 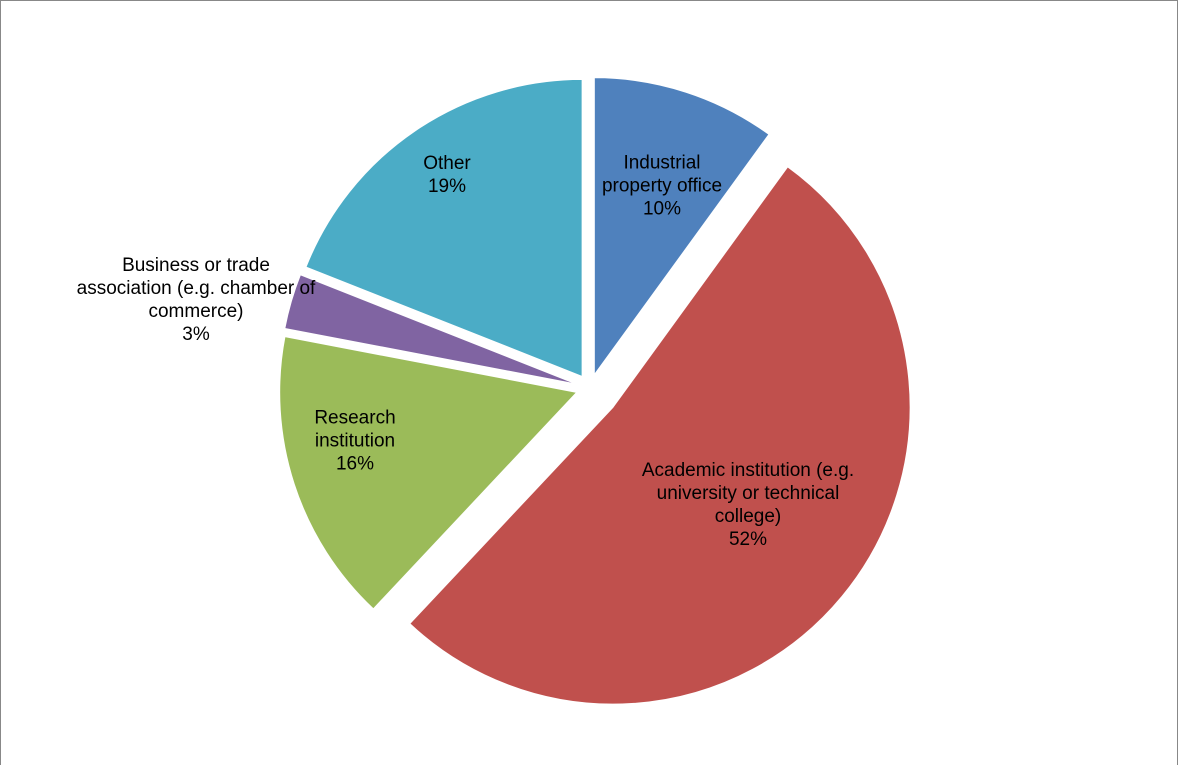 I want to click on slice-label: Other 19%, so click(x=447, y=175).